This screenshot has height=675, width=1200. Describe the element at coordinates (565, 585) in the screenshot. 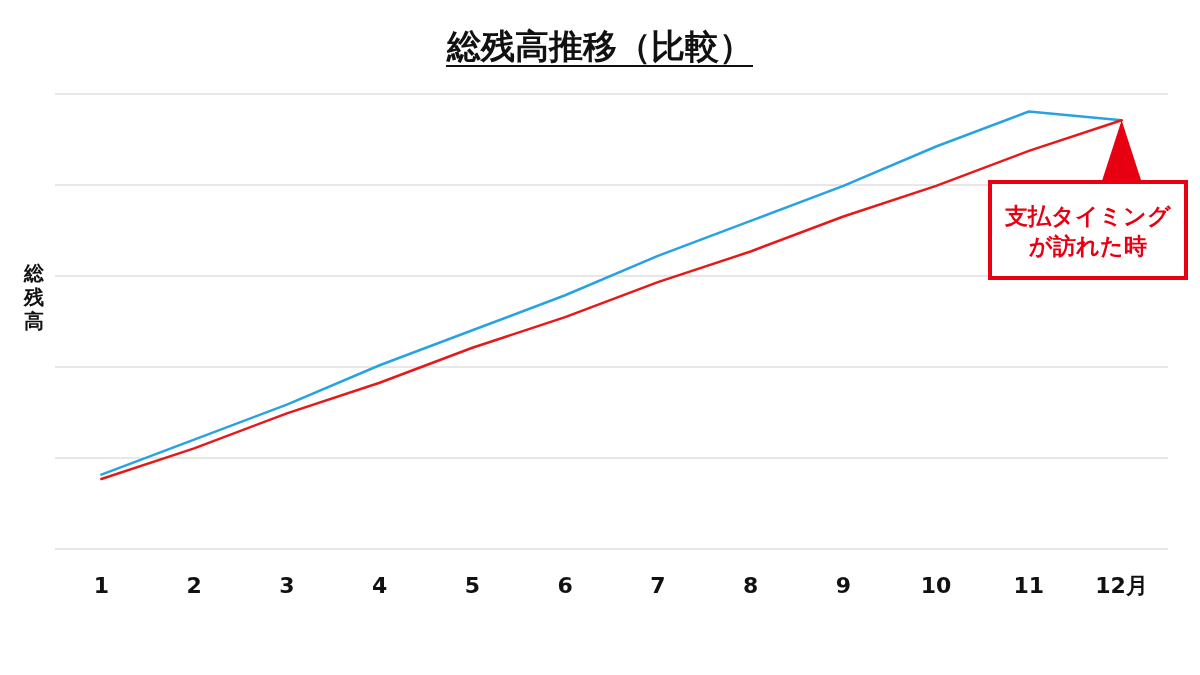

I see `x-tick-label: 6` at that location.